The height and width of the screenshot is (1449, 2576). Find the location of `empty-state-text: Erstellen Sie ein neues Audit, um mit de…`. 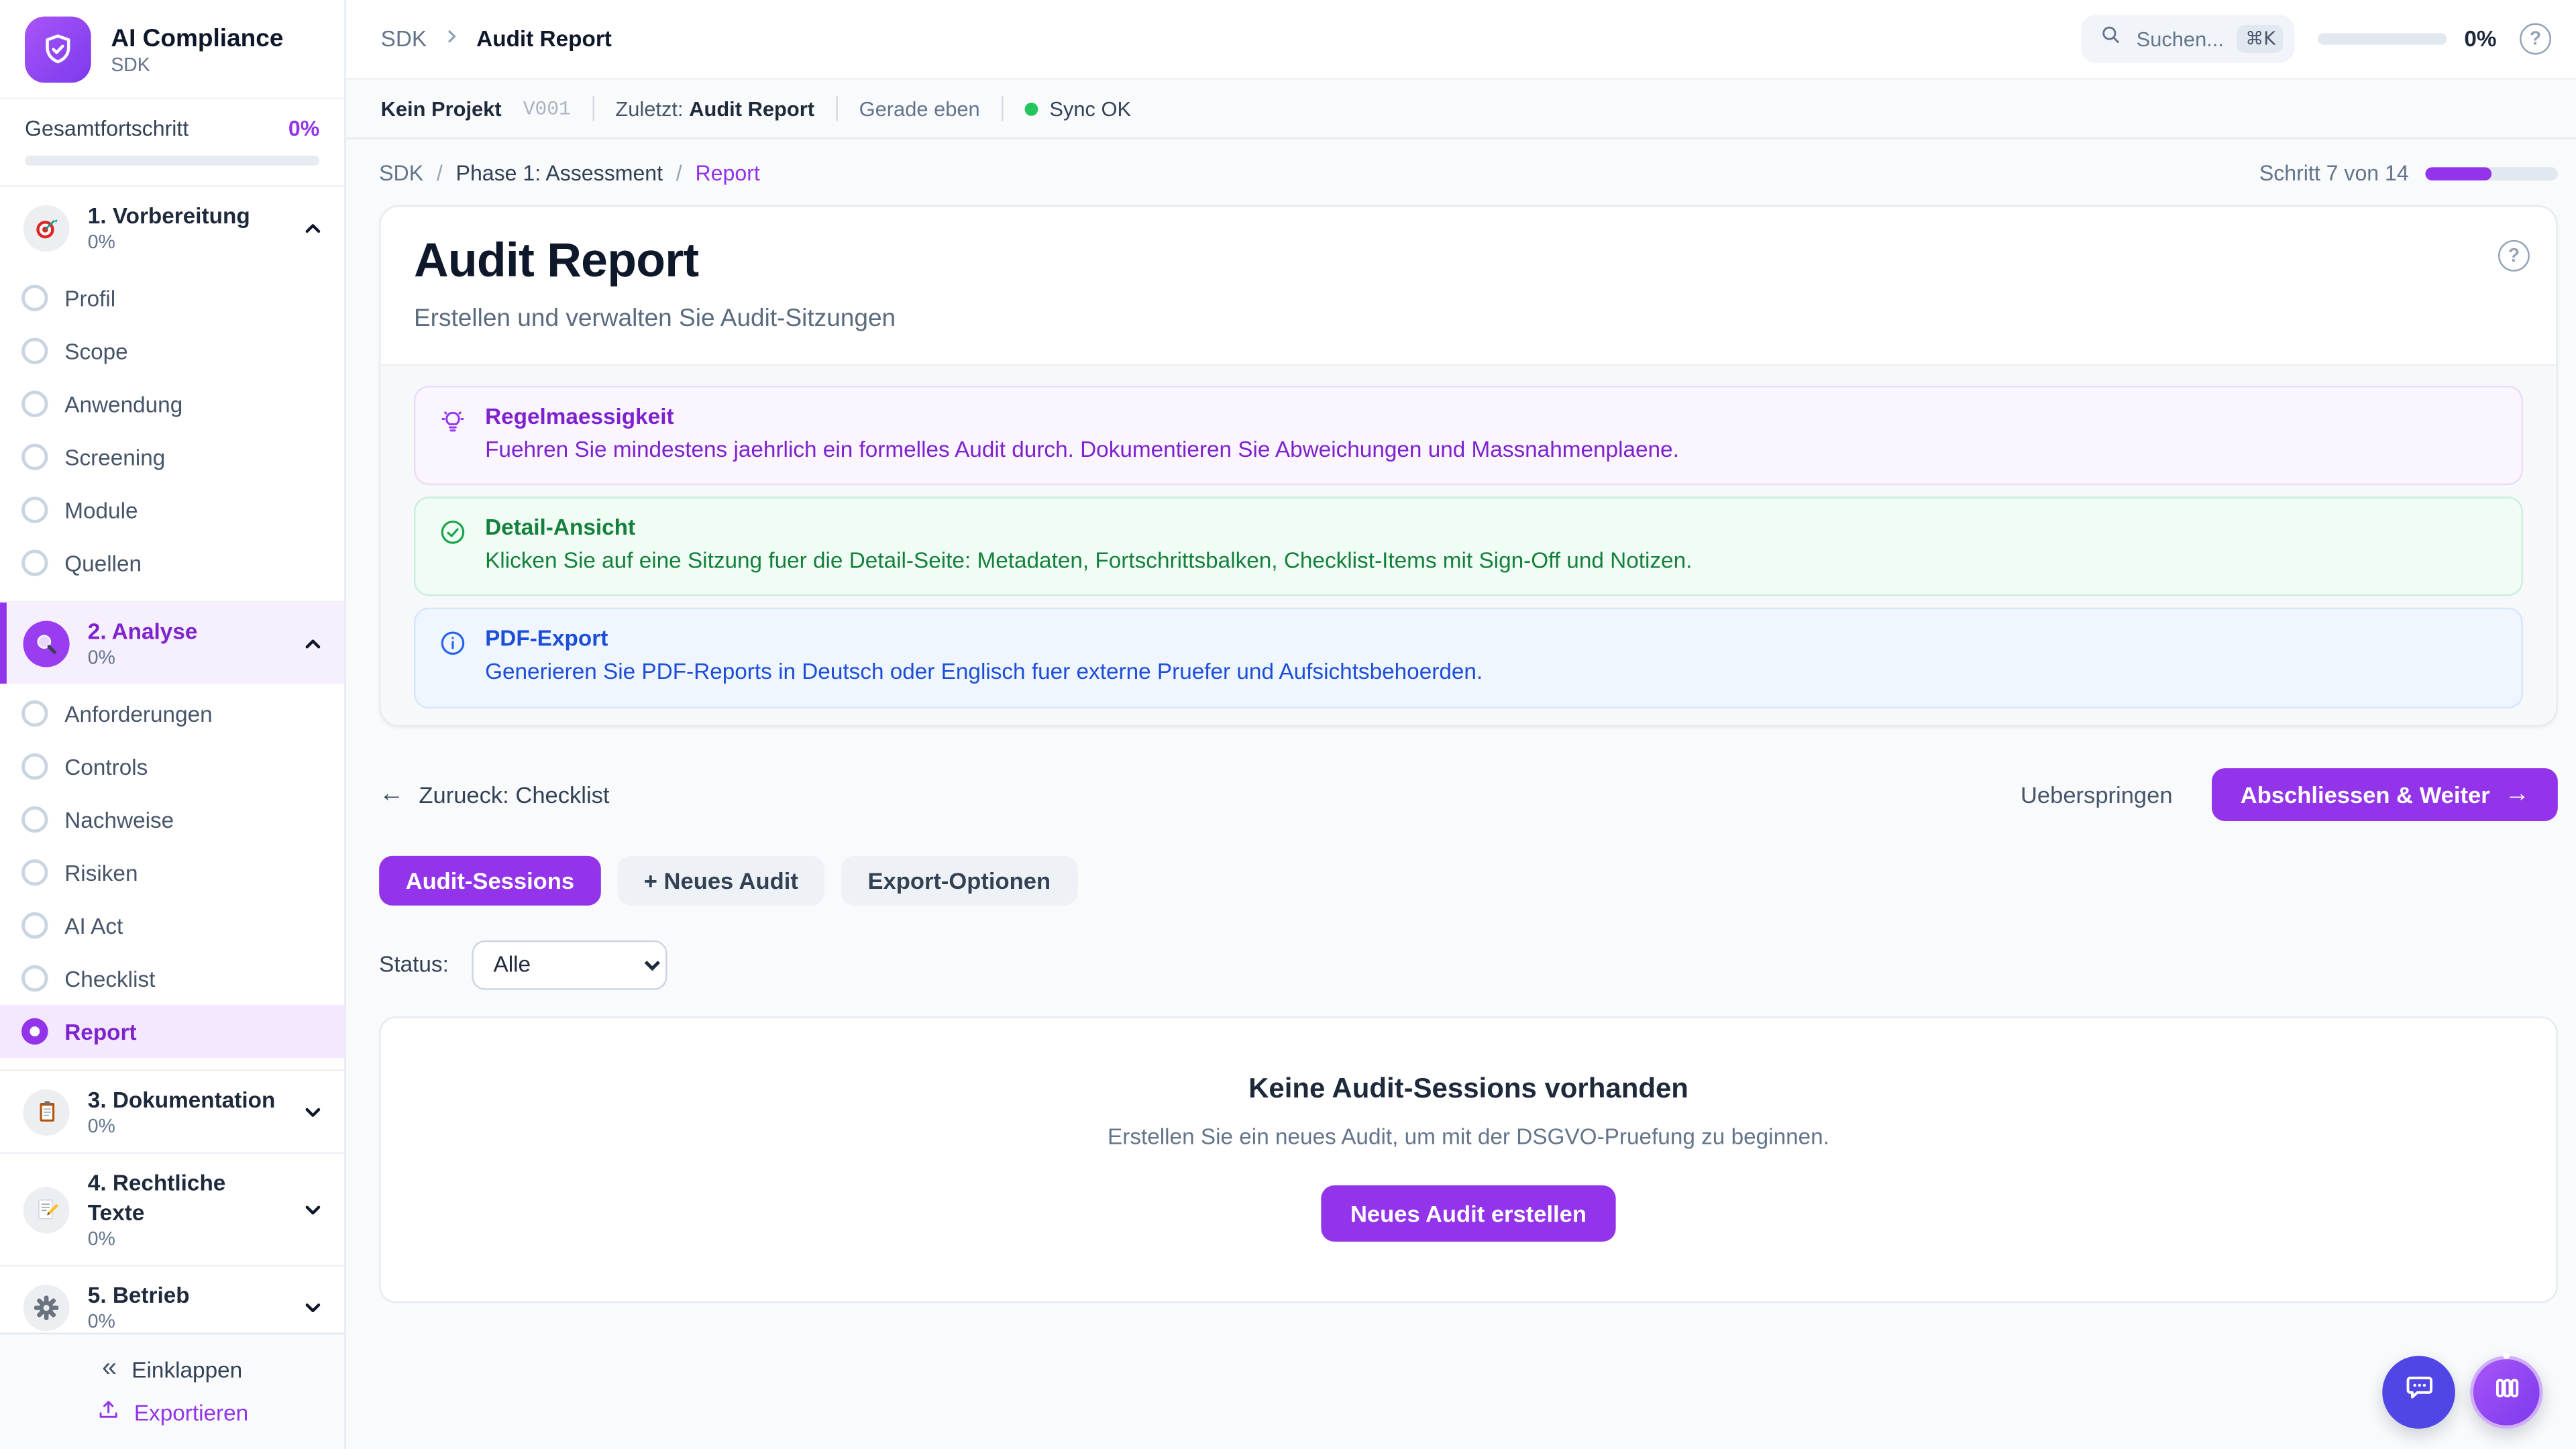

empty-state-text: Erstellen Sie ein neues Audit, um mit de… is located at coordinates (1468, 1135).